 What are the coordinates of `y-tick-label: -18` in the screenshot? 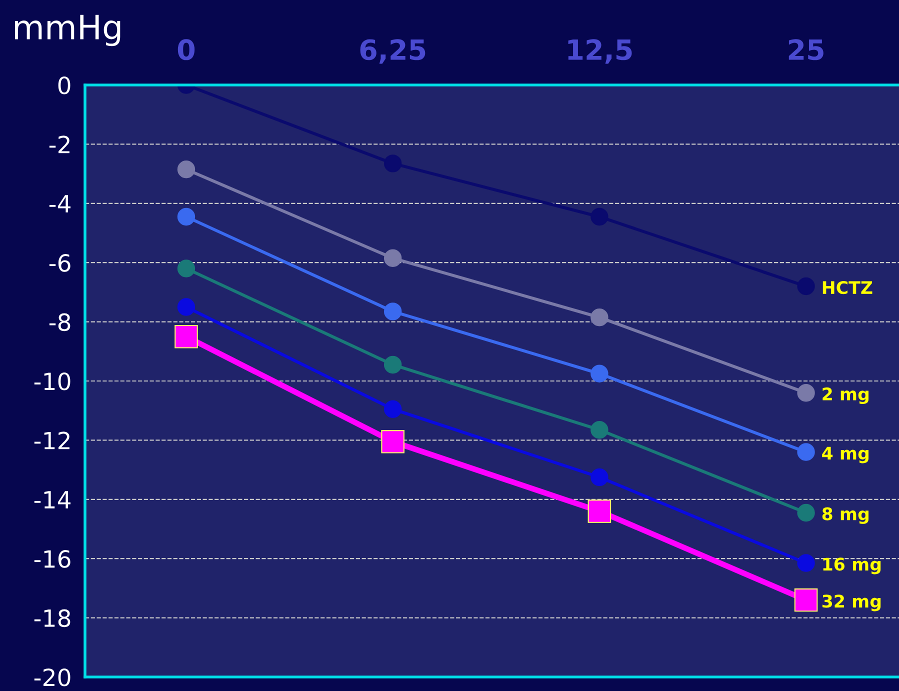 It's located at (52, 618).